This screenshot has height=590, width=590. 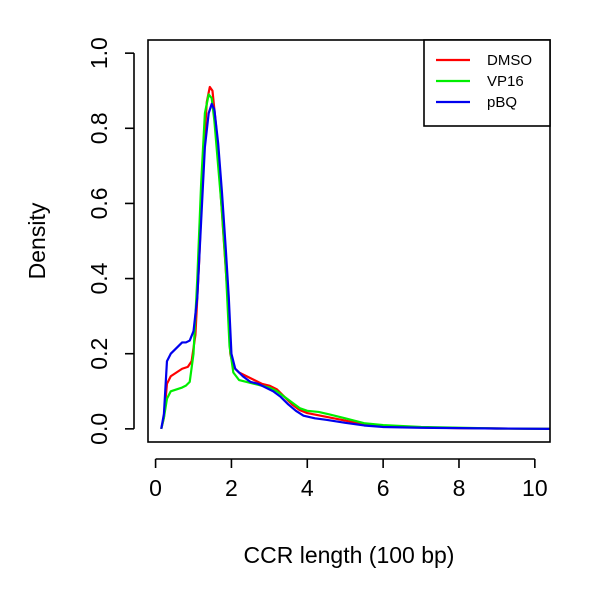 What do you see at coordinates (99, 53) in the screenshot?
I see `y-tick-label: 1.0` at bounding box center [99, 53].